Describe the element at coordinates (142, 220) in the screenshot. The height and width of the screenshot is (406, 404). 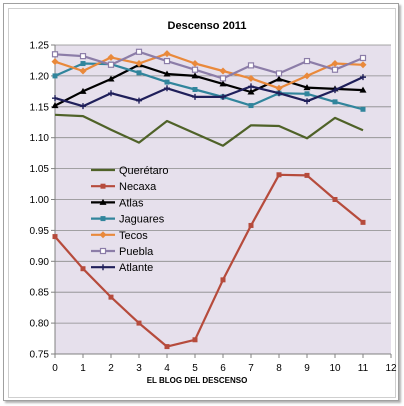
I see `legend-label: Jaguares` at that location.